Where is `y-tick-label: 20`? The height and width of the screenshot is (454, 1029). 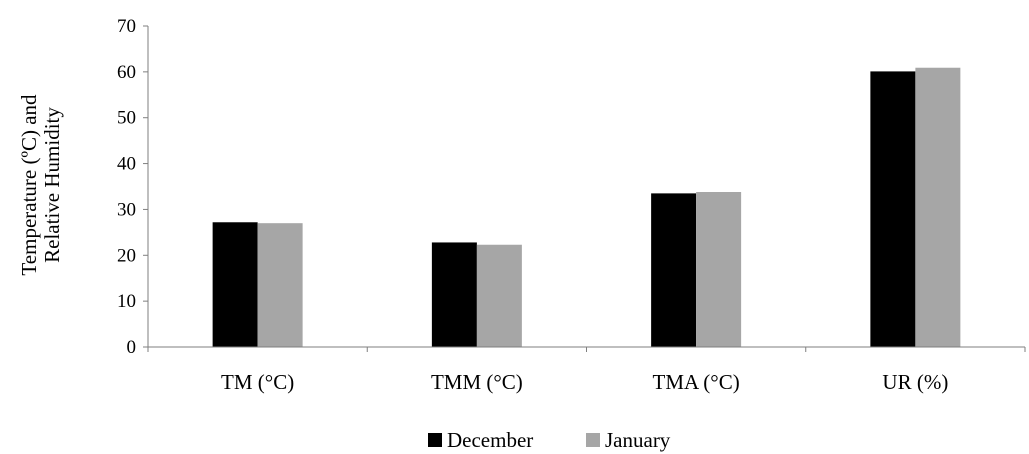 y-tick-label: 20 is located at coordinates (126, 255).